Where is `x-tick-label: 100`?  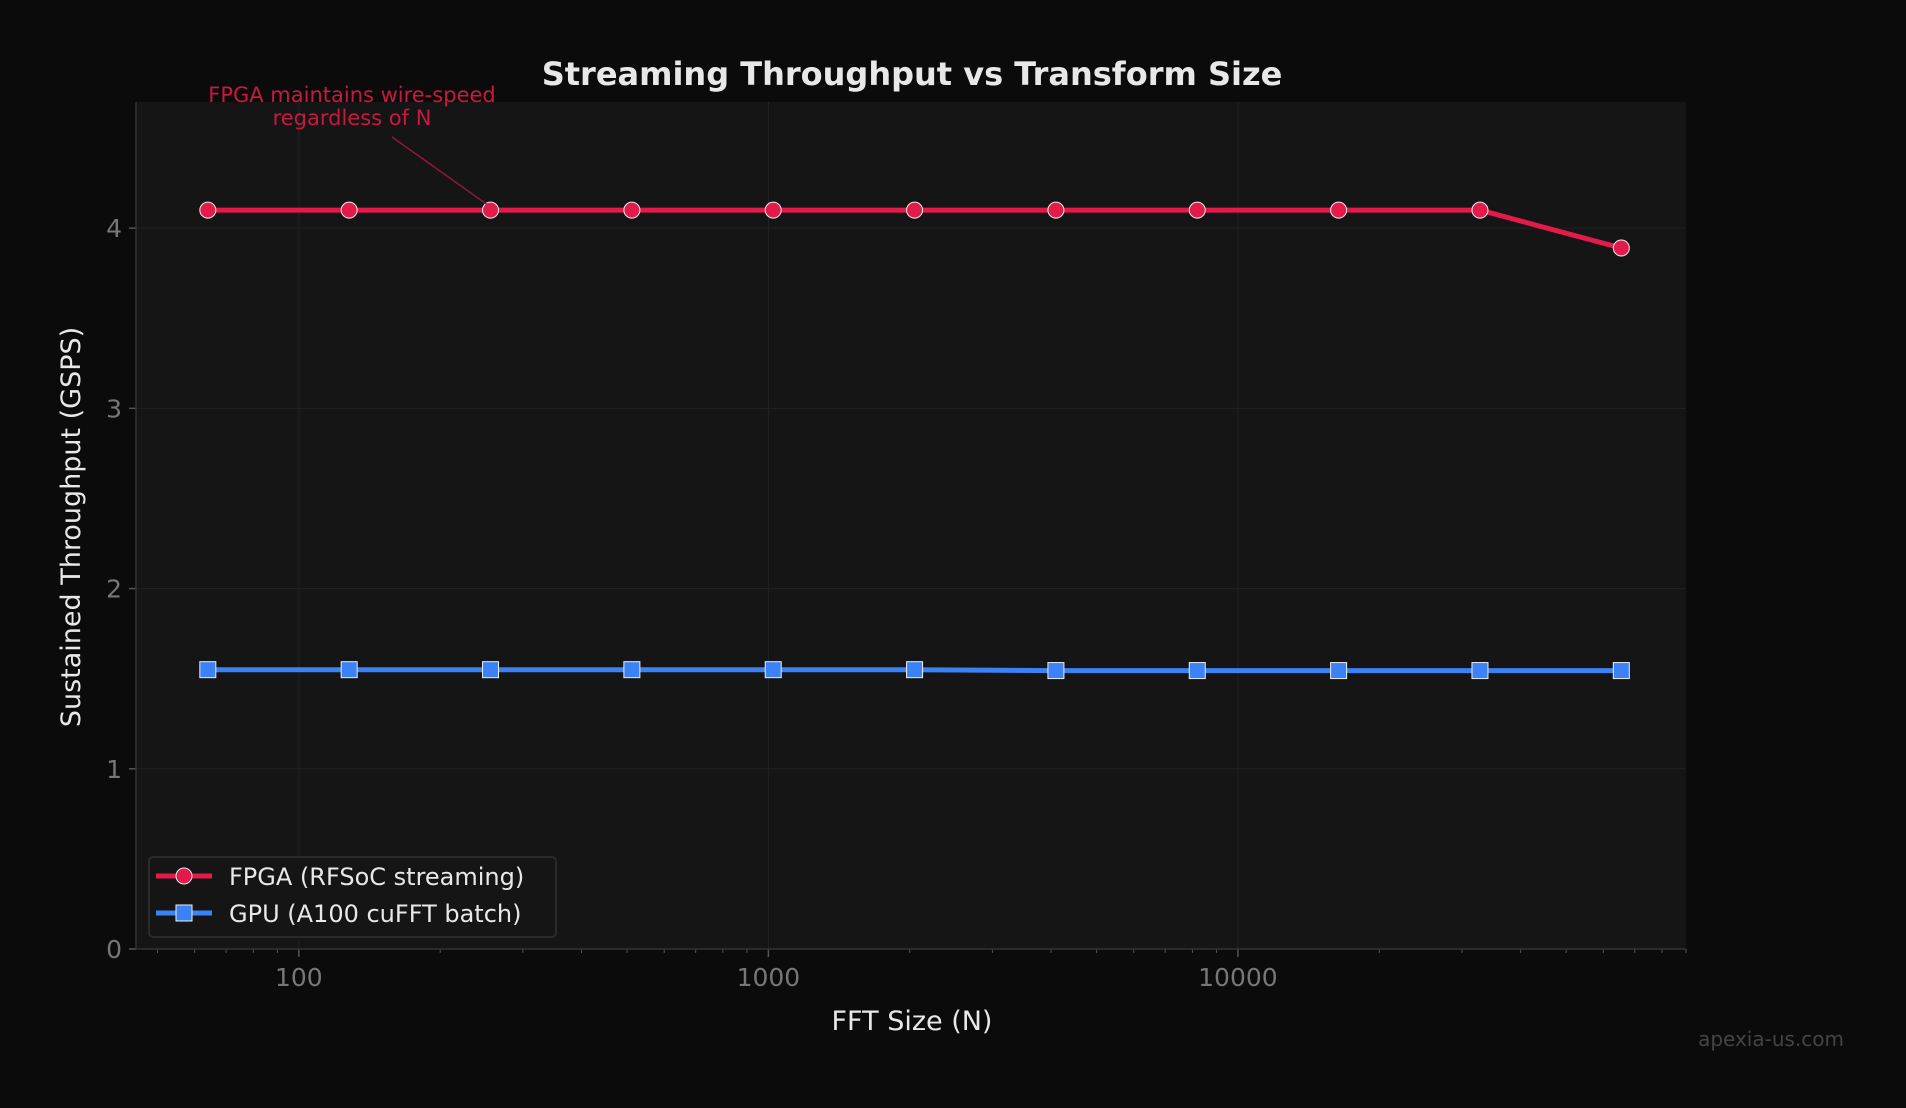 x-tick-label: 100 is located at coordinates (299, 977).